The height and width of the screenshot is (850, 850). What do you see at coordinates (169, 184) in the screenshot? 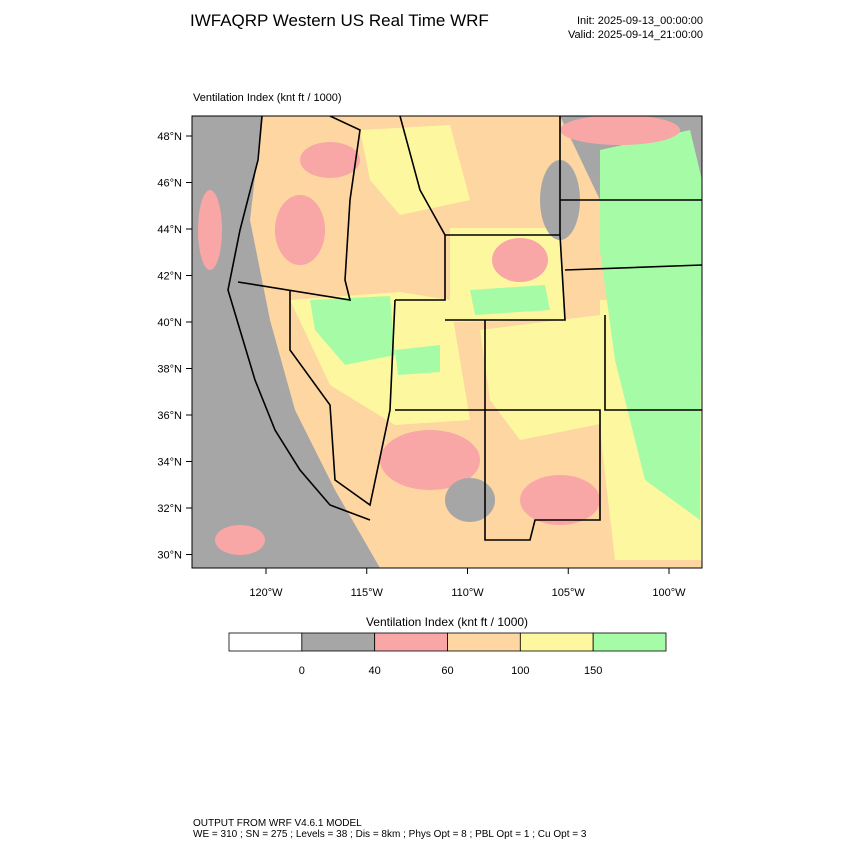
I see `lat-label: 46°N` at bounding box center [169, 184].